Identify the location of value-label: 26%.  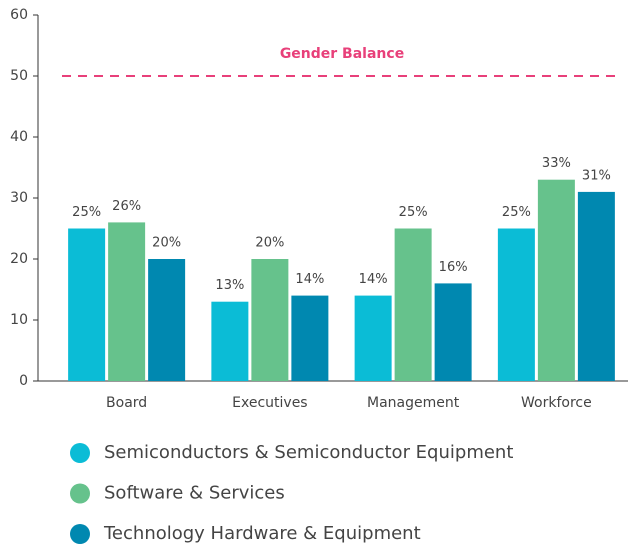
(126, 206).